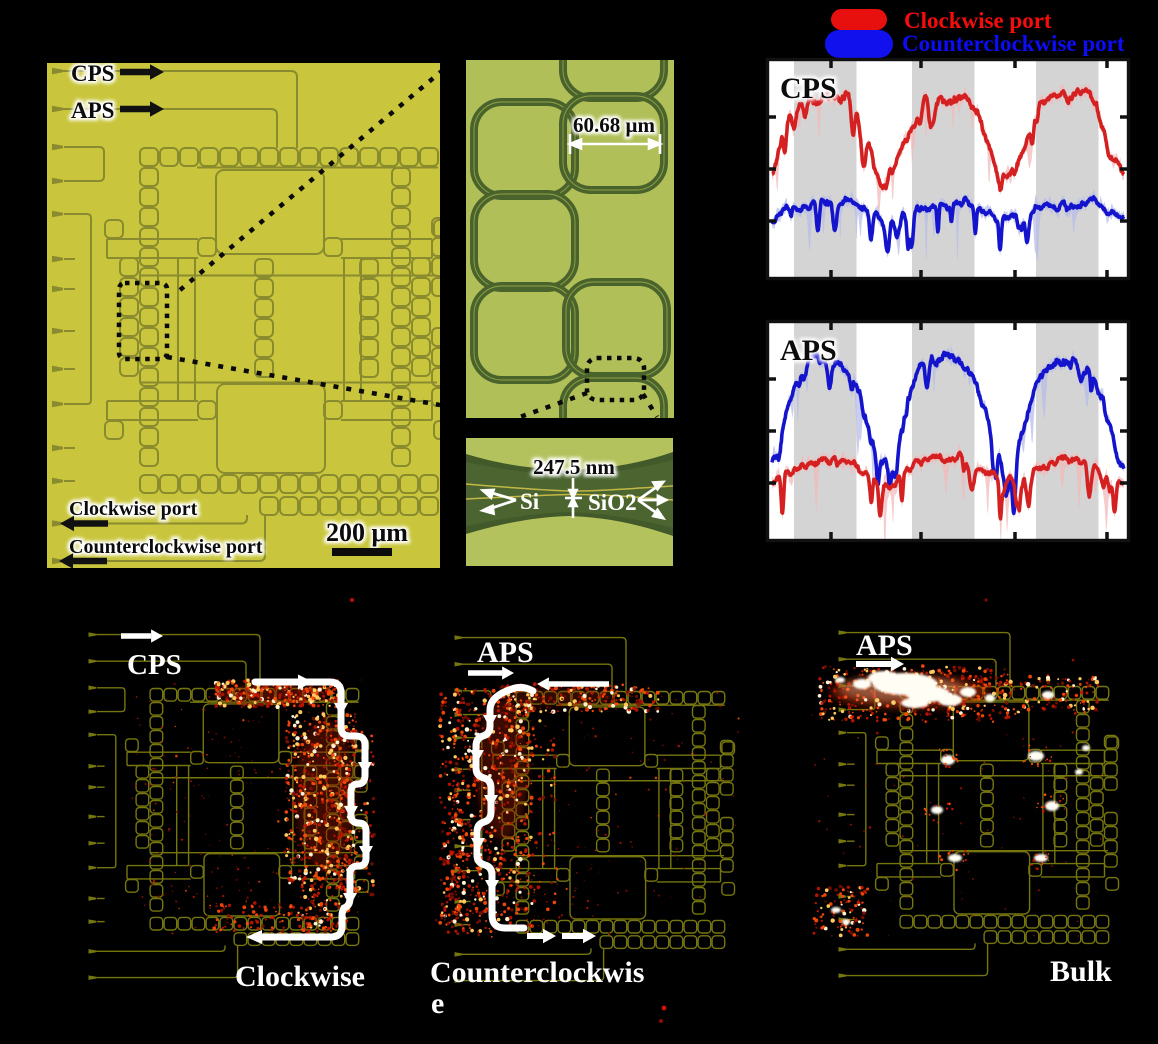 The width and height of the screenshot is (1158, 1044). I want to click on svg-text: 247.5 nm, so click(574, 467).